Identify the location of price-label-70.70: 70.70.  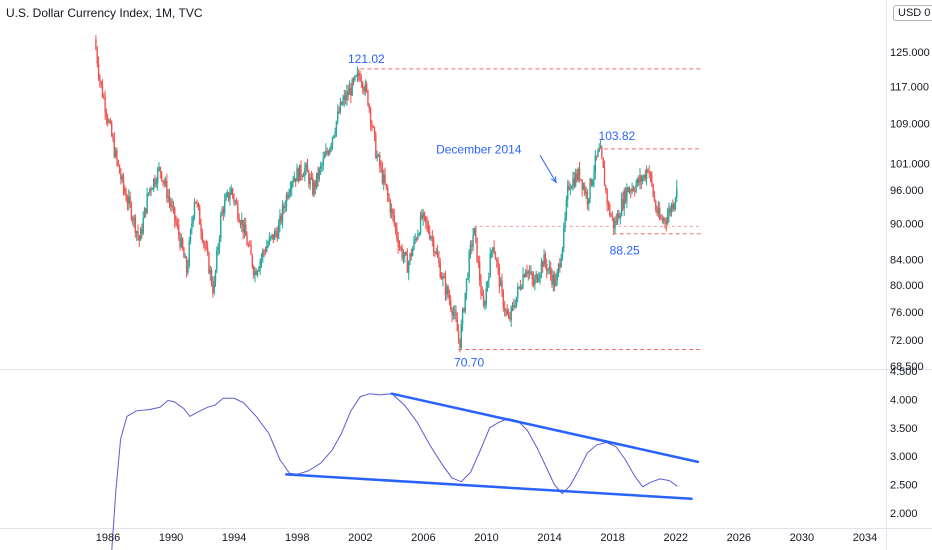
(469, 362).